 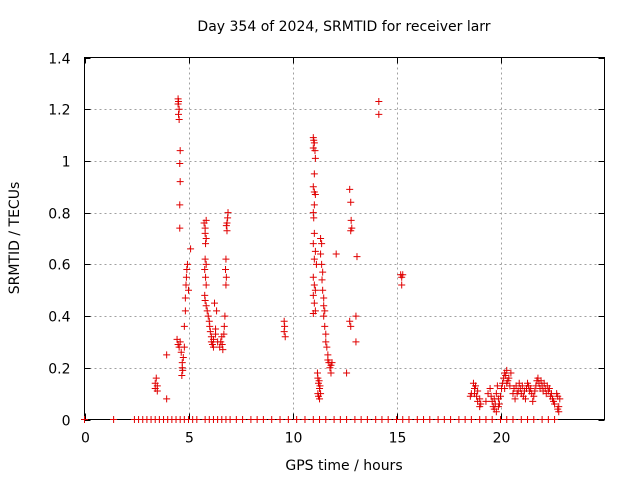 I want to click on y-tick-label: 0.2, so click(x=59, y=370).